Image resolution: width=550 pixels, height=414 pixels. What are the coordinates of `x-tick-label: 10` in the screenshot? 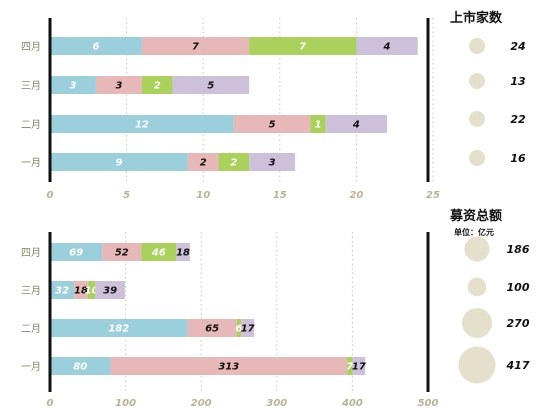 It's located at (203, 195).